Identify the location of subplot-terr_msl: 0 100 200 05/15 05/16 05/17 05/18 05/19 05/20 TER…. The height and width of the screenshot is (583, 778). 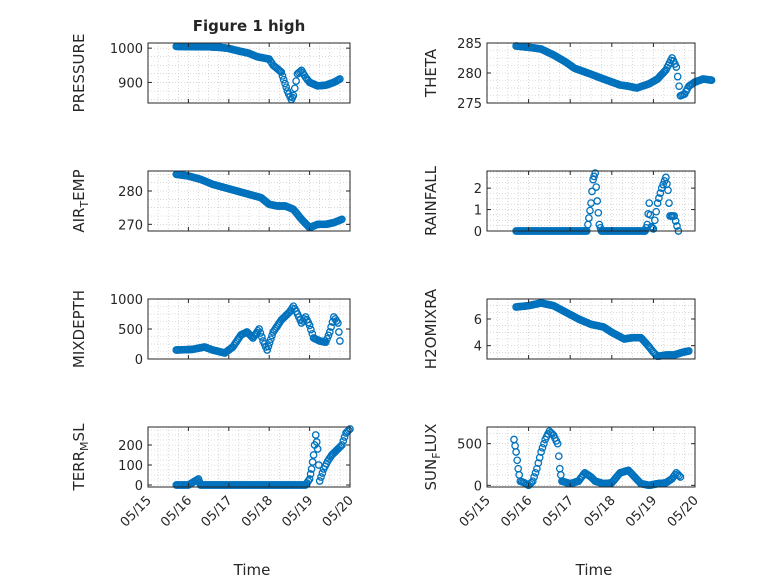
(213, 501).